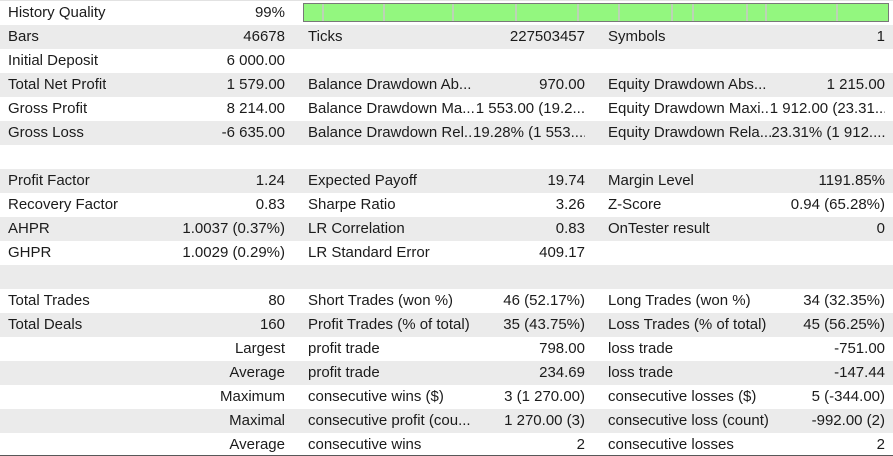 This screenshot has width=893, height=456. What do you see at coordinates (562, 348) in the screenshot?
I see `metric-value: 798.00` at bounding box center [562, 348].